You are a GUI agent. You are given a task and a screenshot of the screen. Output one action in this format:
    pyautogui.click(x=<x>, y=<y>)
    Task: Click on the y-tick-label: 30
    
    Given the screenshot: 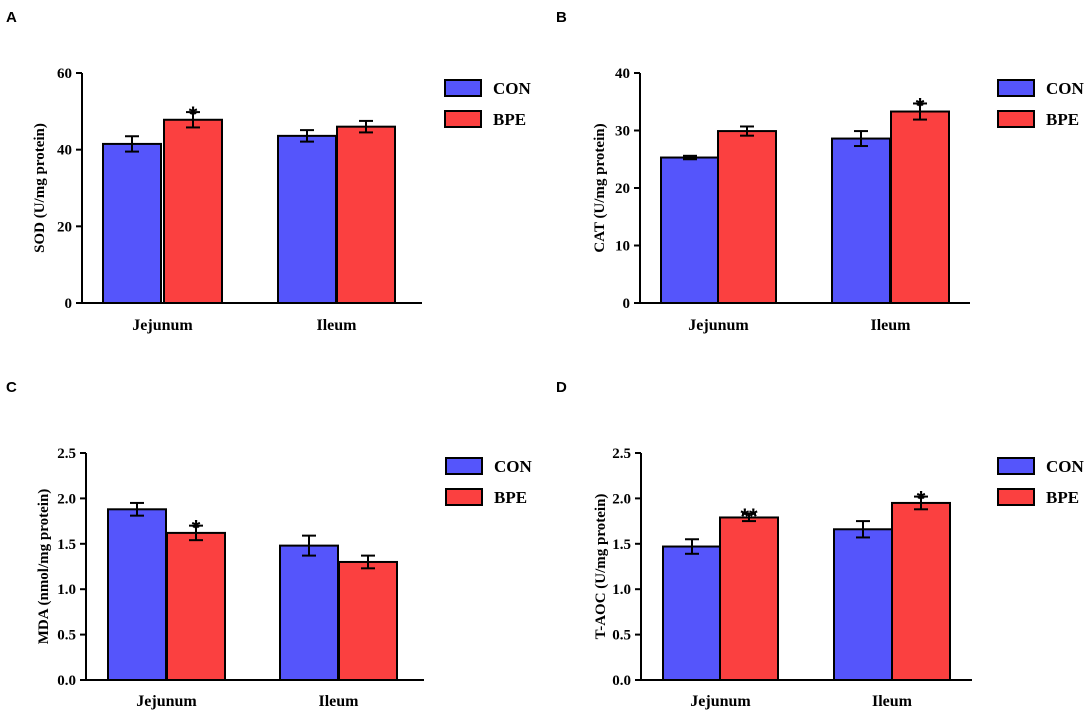 What is the action you would take?
    pyautogui.click(x=622, y=132)
    